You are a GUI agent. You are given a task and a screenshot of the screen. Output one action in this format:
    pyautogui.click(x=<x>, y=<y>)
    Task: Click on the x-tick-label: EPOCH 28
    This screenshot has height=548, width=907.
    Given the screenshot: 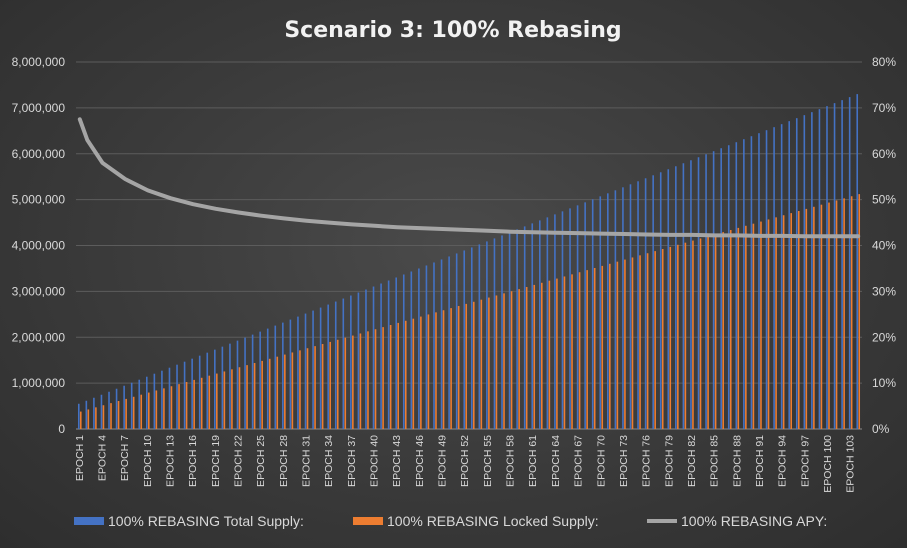 What is the action you would take?
    pyautogui.click(x=284, y=461)
    